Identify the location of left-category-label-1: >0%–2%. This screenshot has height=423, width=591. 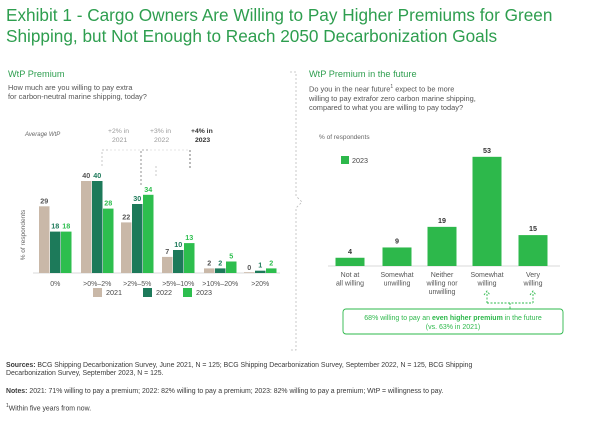
(97, 284).